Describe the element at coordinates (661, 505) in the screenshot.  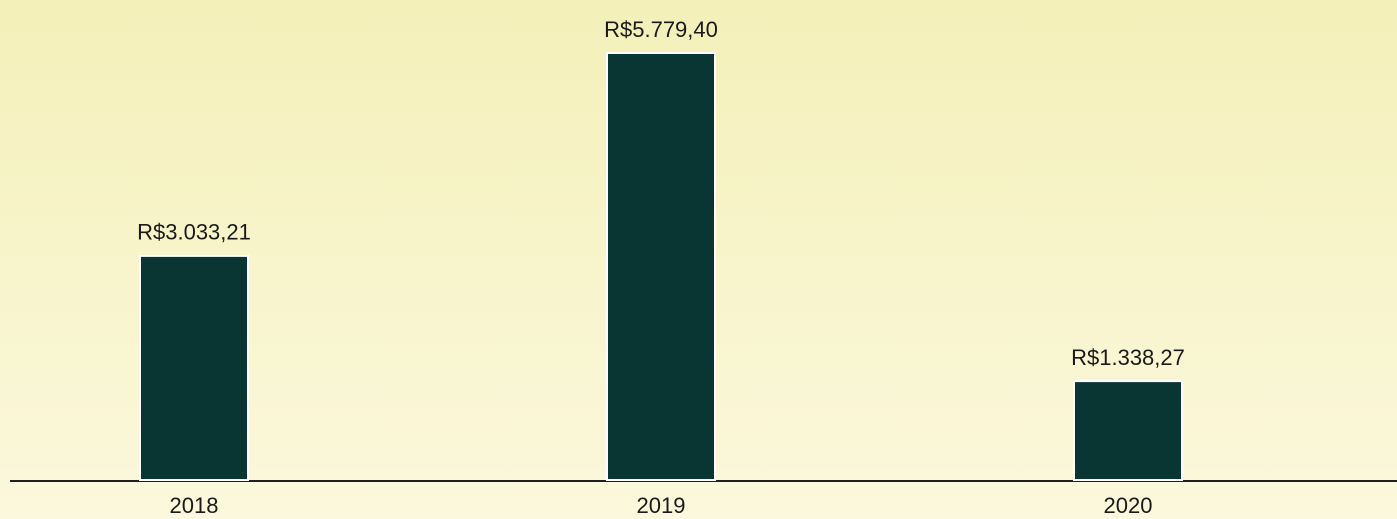
I see `x-tick-label: 2019` at that location.